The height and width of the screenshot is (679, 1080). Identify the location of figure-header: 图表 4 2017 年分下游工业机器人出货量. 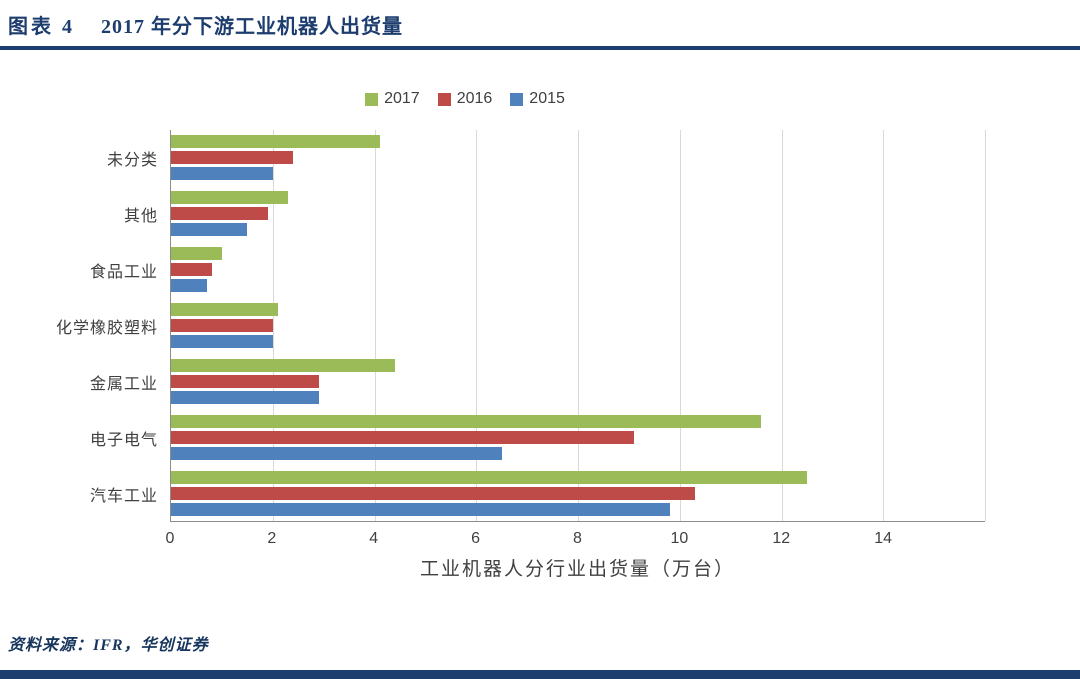
(540, 19).